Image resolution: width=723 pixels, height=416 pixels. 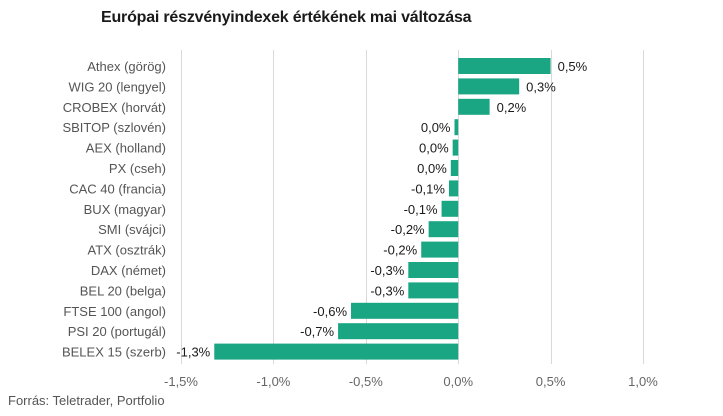 I want to click on value-label: 0,5%, so click(x=573, y=66).